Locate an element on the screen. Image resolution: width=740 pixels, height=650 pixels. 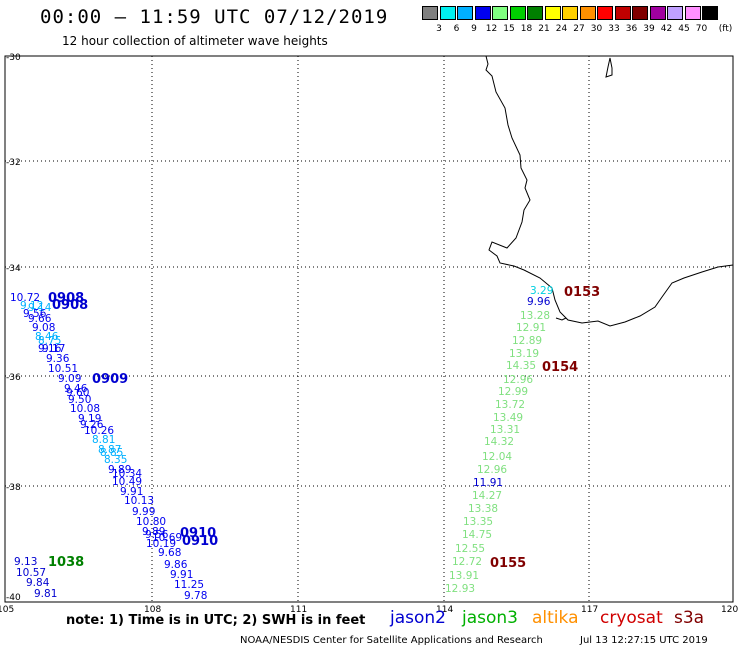
legend-label: 33 is located at coordinates (614, 29).